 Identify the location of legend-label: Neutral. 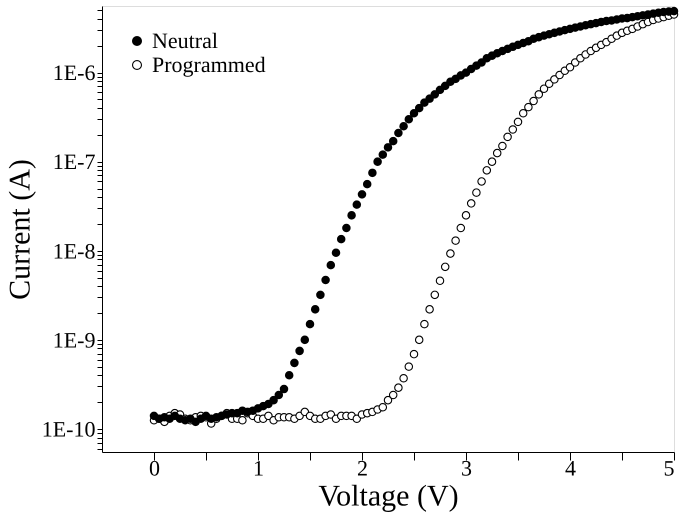
(185, 40).